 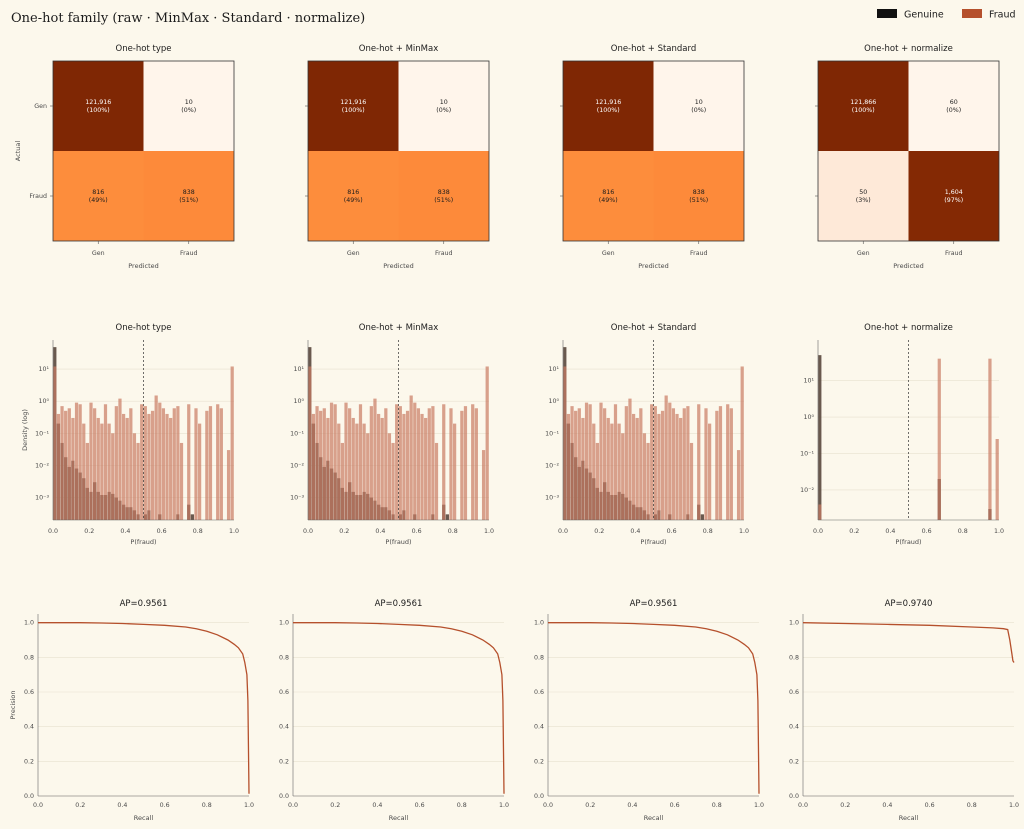 I want to click on y-tick-label: 10⁻¹, so click(x=552, y=433).